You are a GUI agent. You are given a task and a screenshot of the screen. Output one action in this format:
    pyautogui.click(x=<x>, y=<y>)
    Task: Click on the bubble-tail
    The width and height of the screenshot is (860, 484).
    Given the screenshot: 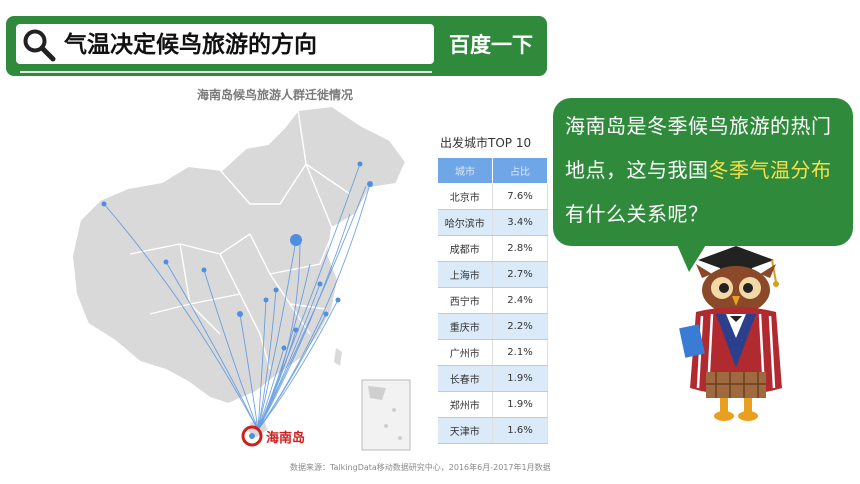 What is the action you would take?
    pyautogui.click(x=692, y=256)
    